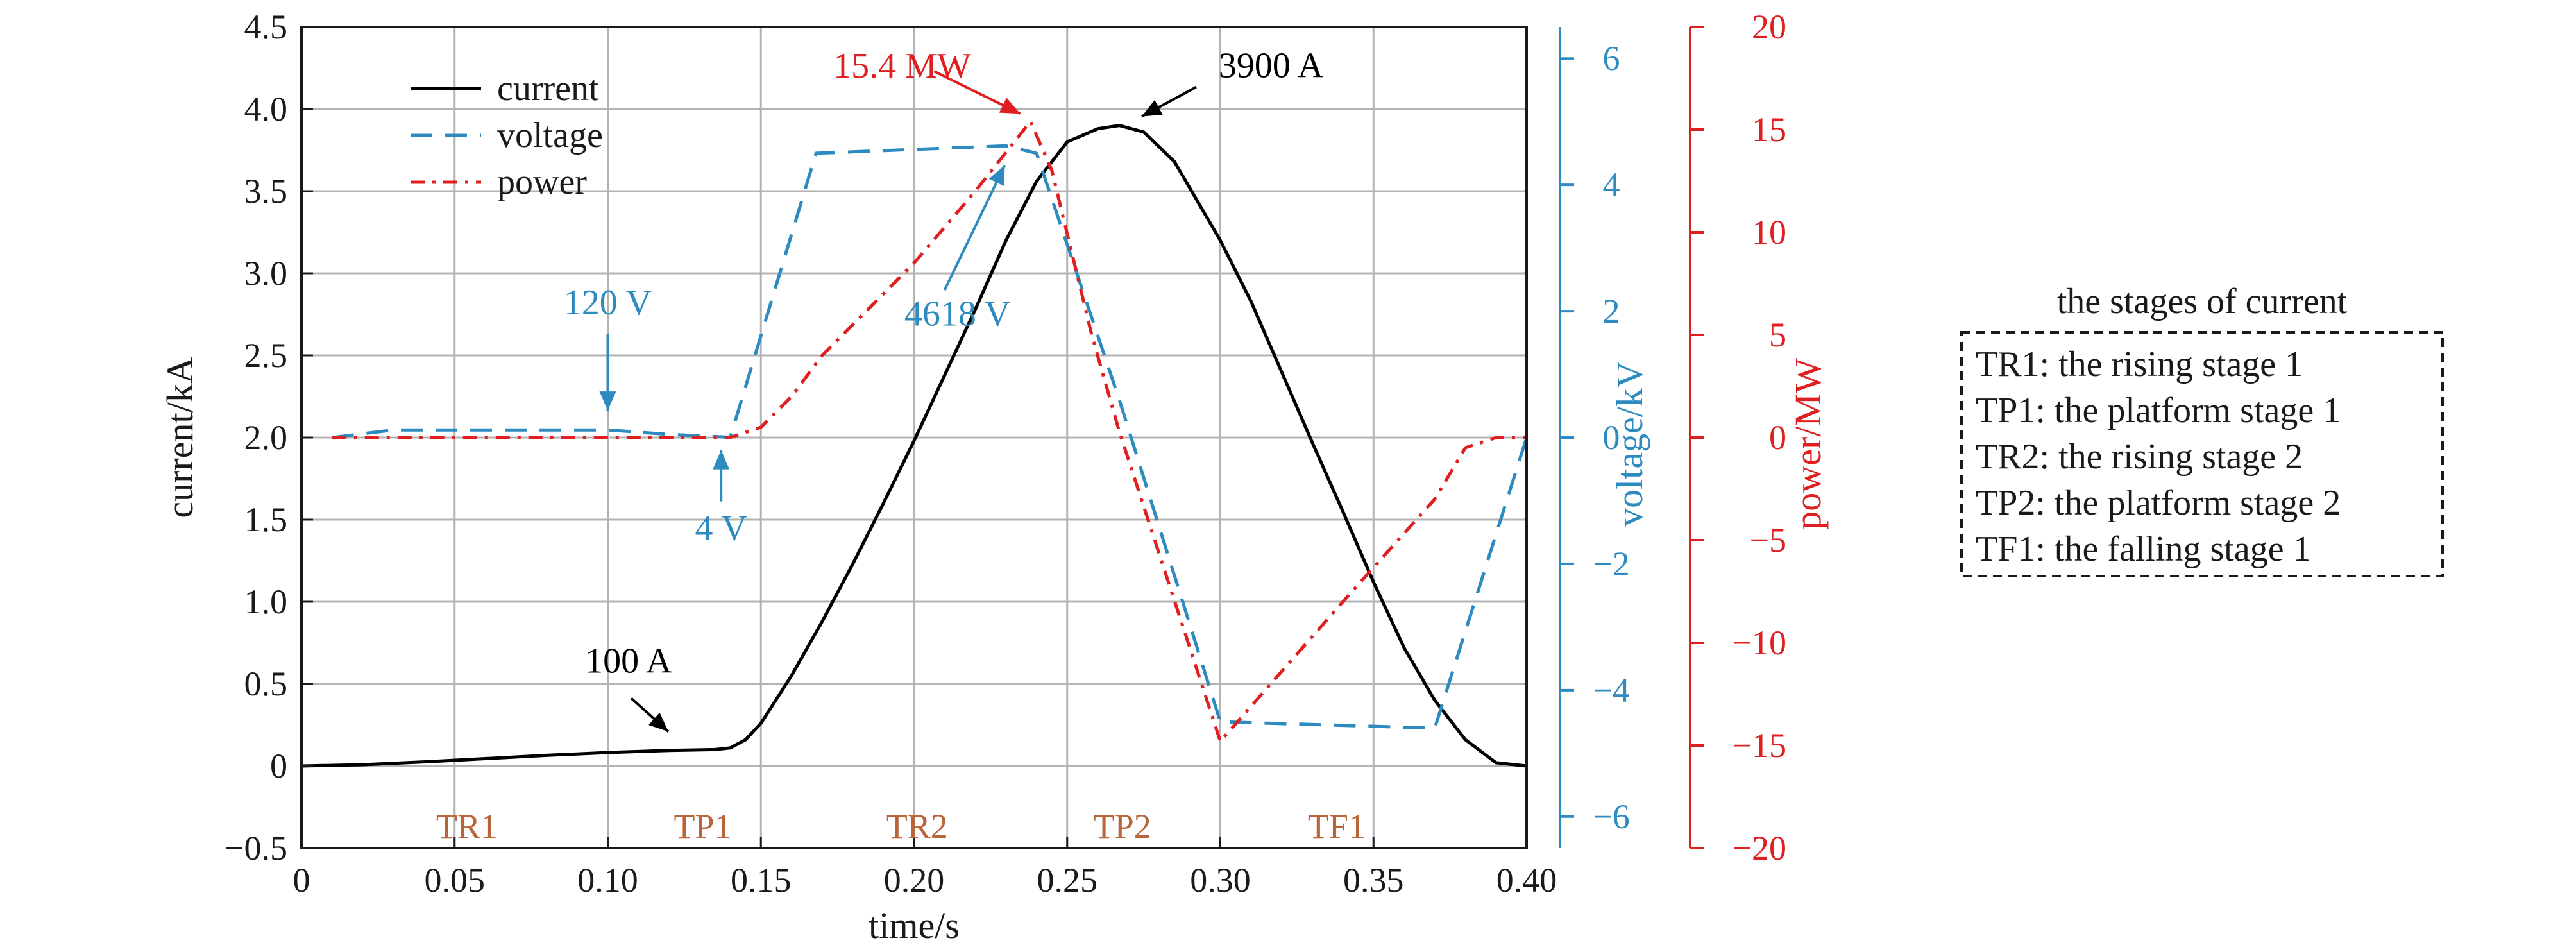 Image resolution: width=2576 pixels, height=945 pixels. Describe the element at coordinates (266, 27) in the screenshot. I see `y-tick-label: 4.5` at that location.